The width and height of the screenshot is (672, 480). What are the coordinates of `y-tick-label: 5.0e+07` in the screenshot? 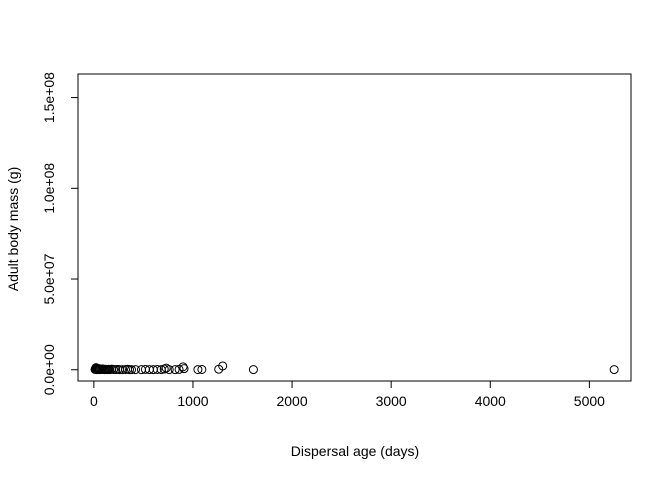 It's located at (49, 278).